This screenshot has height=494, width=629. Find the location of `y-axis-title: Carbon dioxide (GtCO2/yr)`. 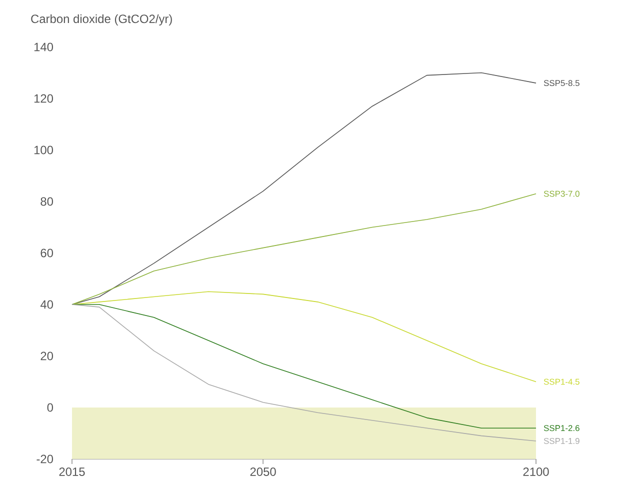

y-axis-title: Carbon dioxide (GtCO2/yr) is located at coordinates (101, 20).